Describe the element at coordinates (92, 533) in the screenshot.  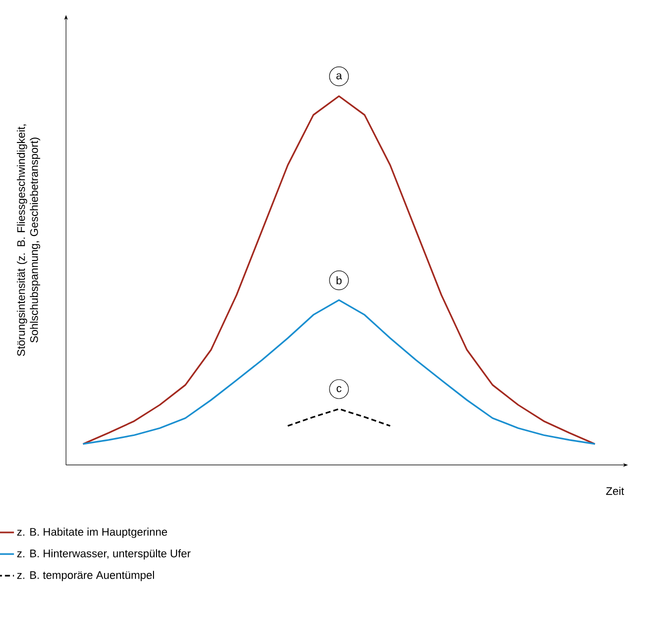
I see `legend-label: z. B. Habitate im Hauptgerinne` at that location.